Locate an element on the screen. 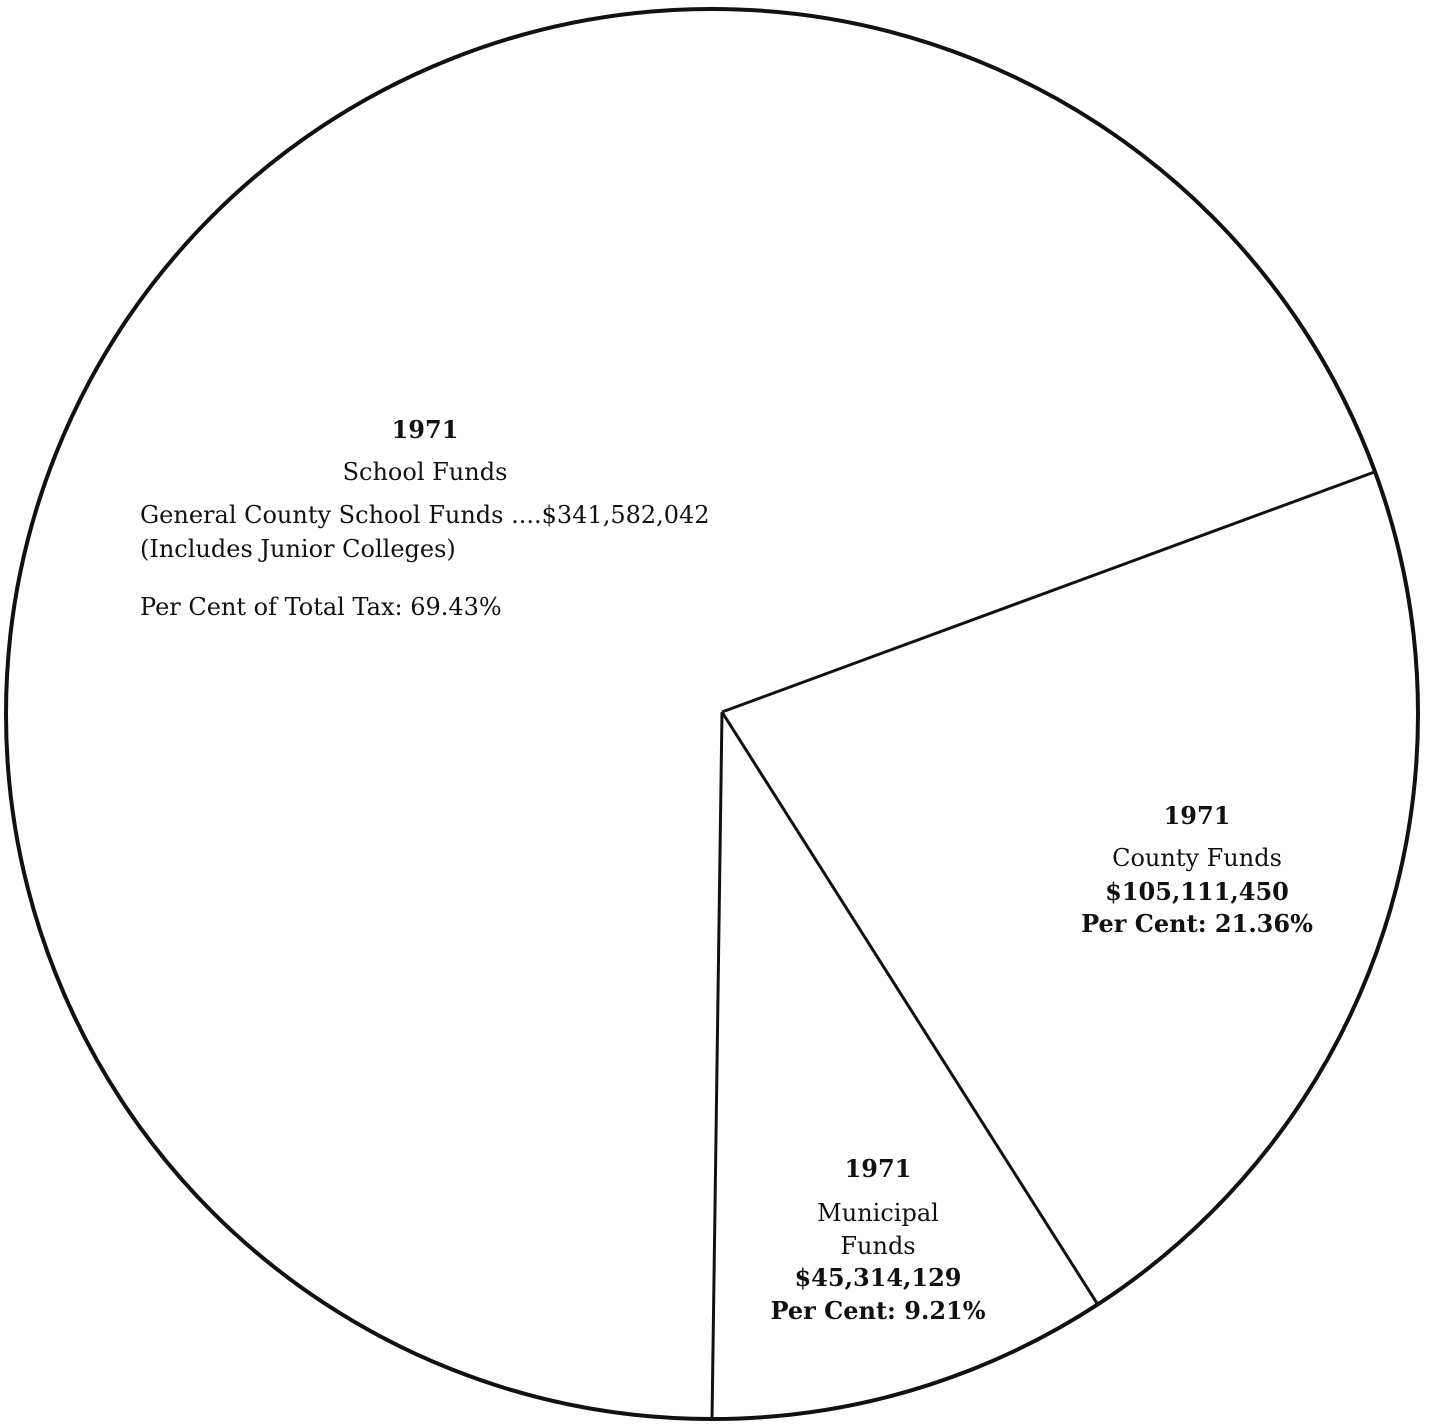 This screenshot has width=1430, height=1427. school-funds-title: School Funds is located at coordinates (425, 472).